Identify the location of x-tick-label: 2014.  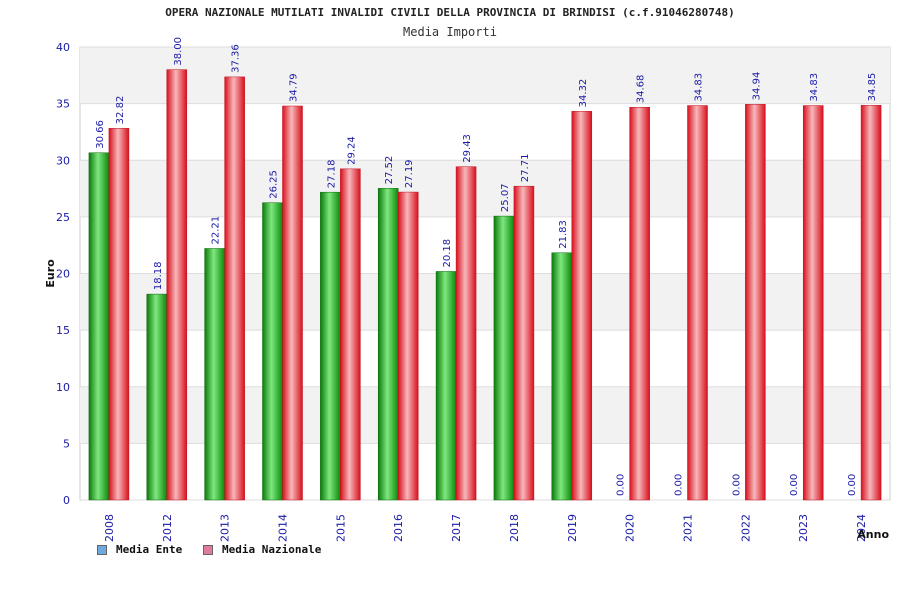
(283, 528).